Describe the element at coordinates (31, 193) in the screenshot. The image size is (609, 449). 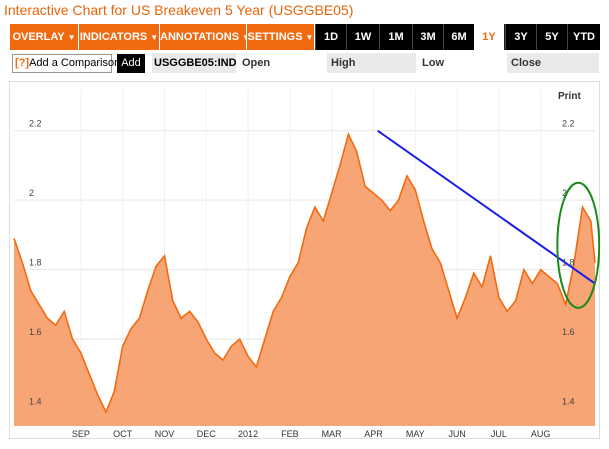
I see `y-tick-label-left: 2` at that location.